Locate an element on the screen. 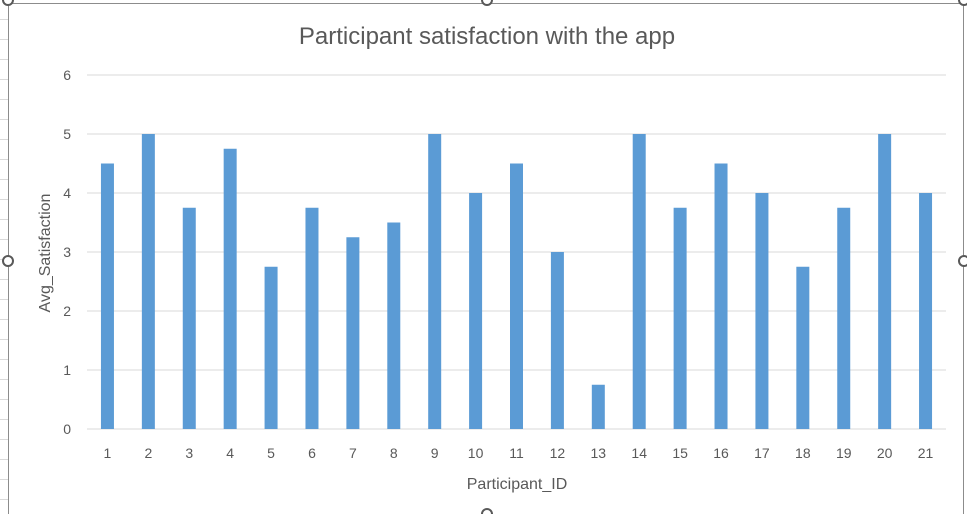  y-axis-ticks: 0 1 2 3 4 5 6 is located at coordinates (67, 252).